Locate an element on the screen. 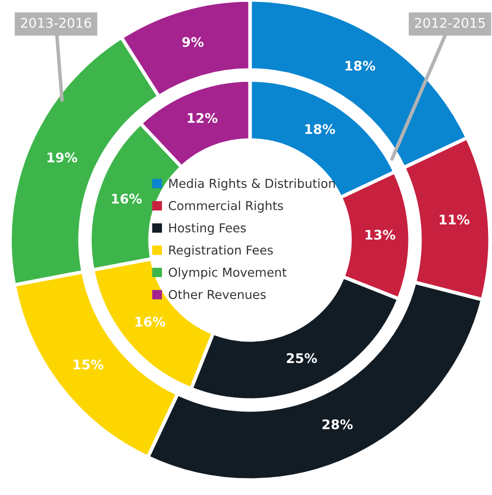  text: 2012-2015 is located at coordinates (450, 23).